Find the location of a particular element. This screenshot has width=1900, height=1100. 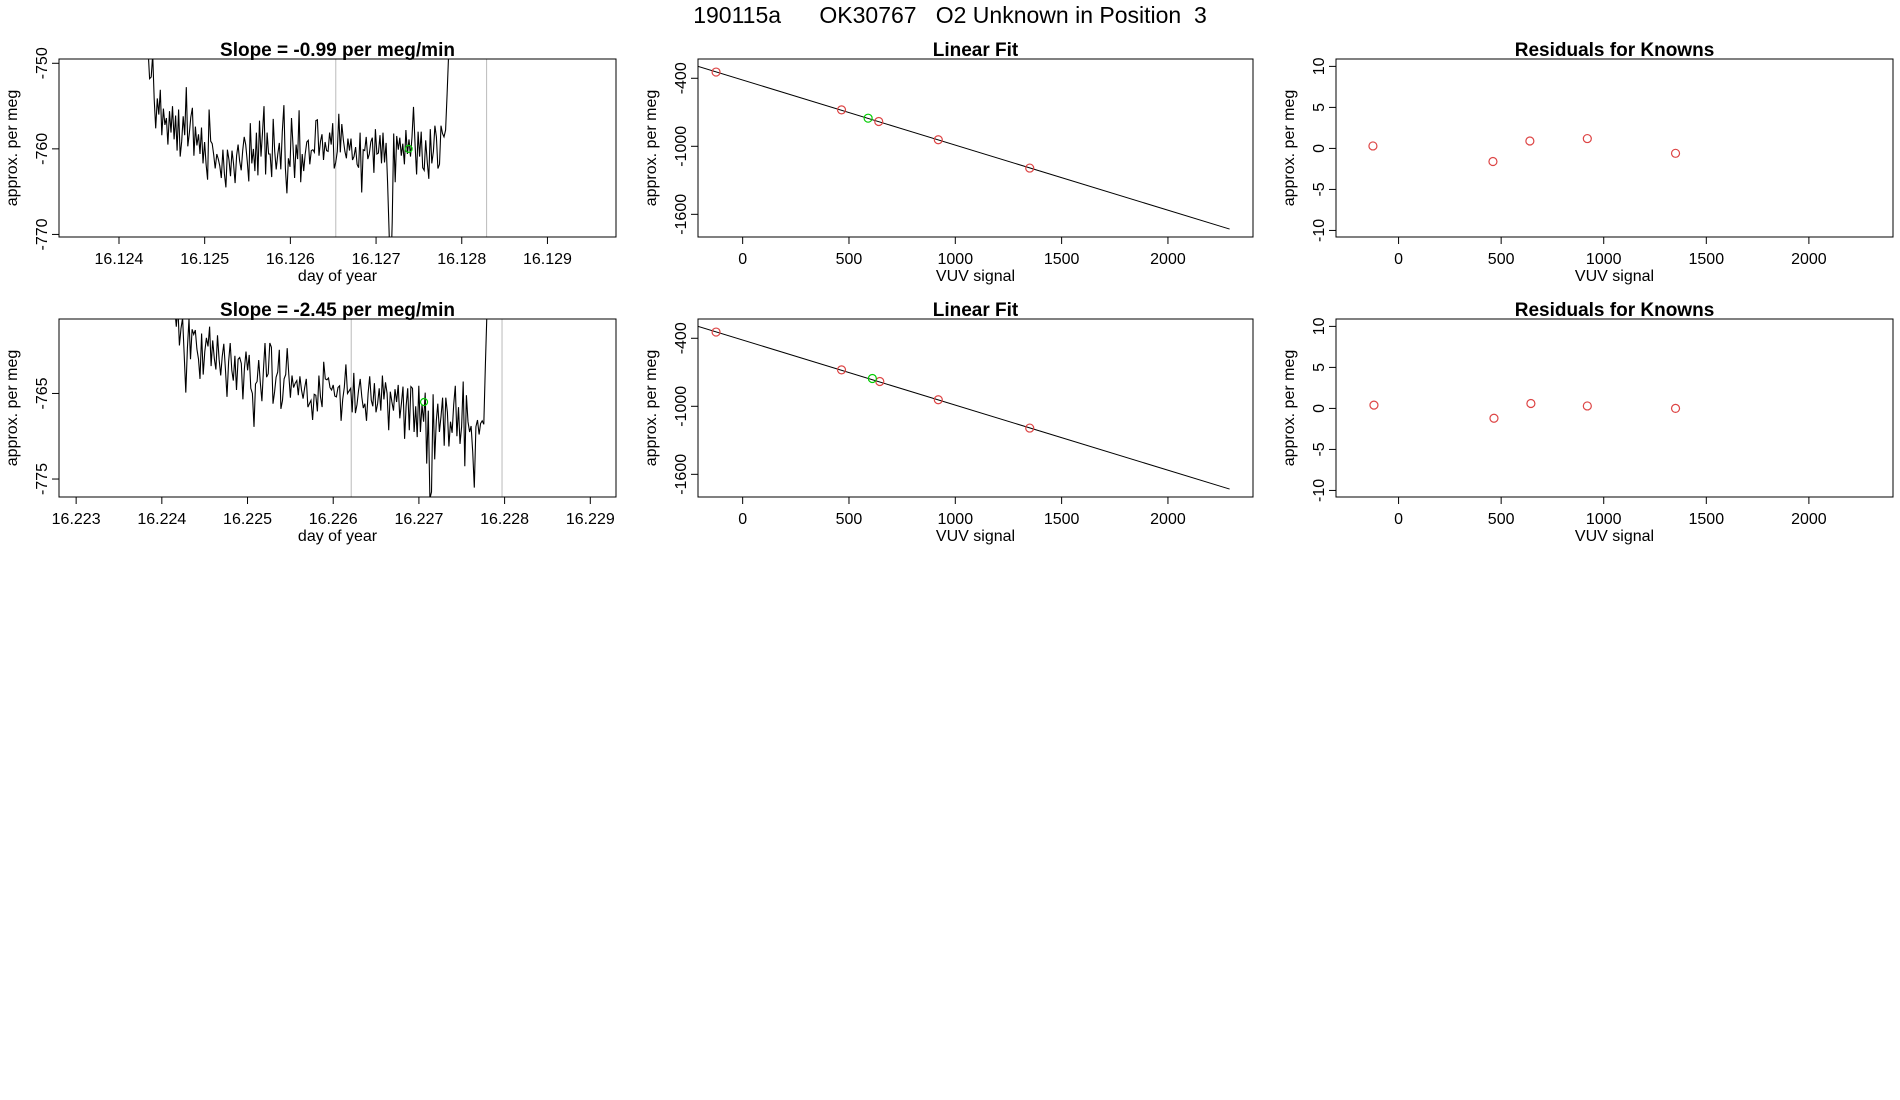

x-tick-label: 16.129 is located at coordinates (547, 259).